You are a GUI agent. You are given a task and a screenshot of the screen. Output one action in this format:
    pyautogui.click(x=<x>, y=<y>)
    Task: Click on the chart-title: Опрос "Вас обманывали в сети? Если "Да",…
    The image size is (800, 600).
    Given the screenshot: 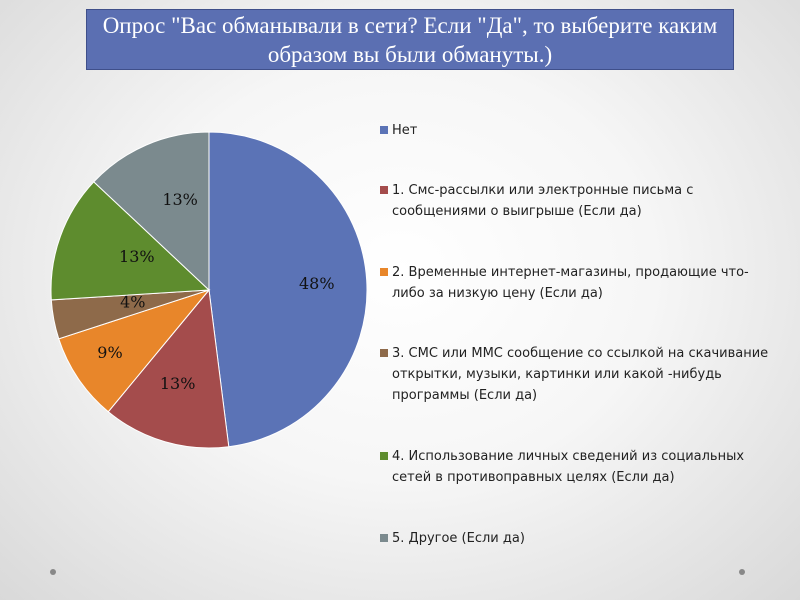 What is the action you would take?
    pyautogui.click(x=410, y=39)
    